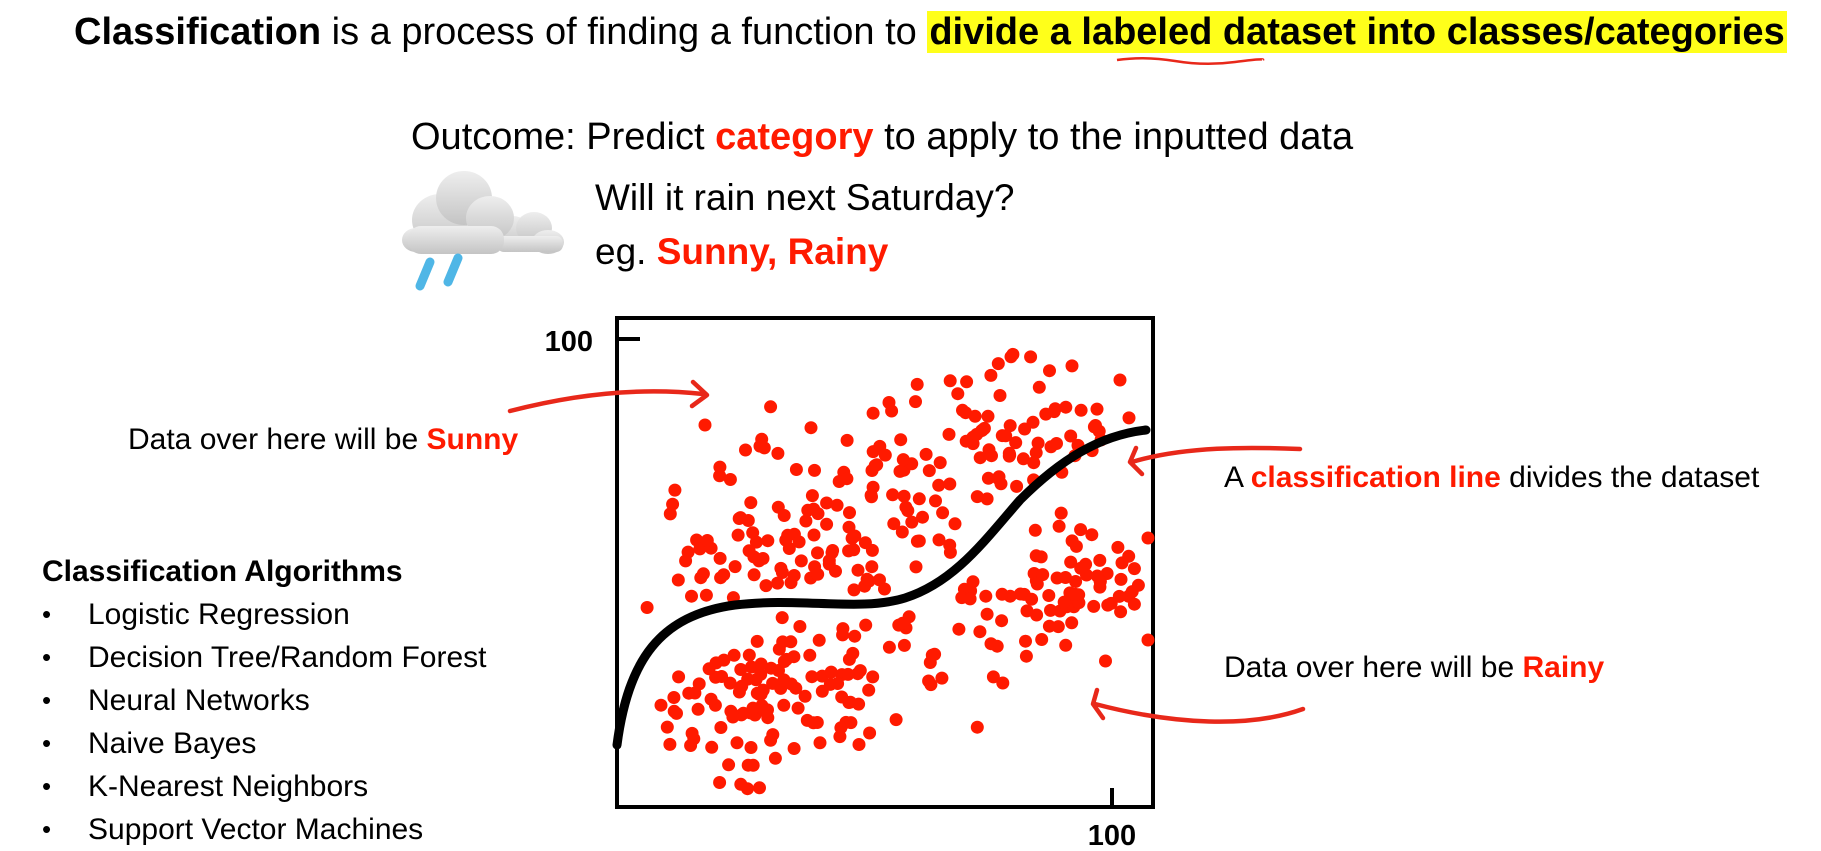 The width and height of the screenshot is (1821, 851). Describe the element at coordinates (1098, 704) in the screenshot. I see `rainy-arrowhead` at that location.